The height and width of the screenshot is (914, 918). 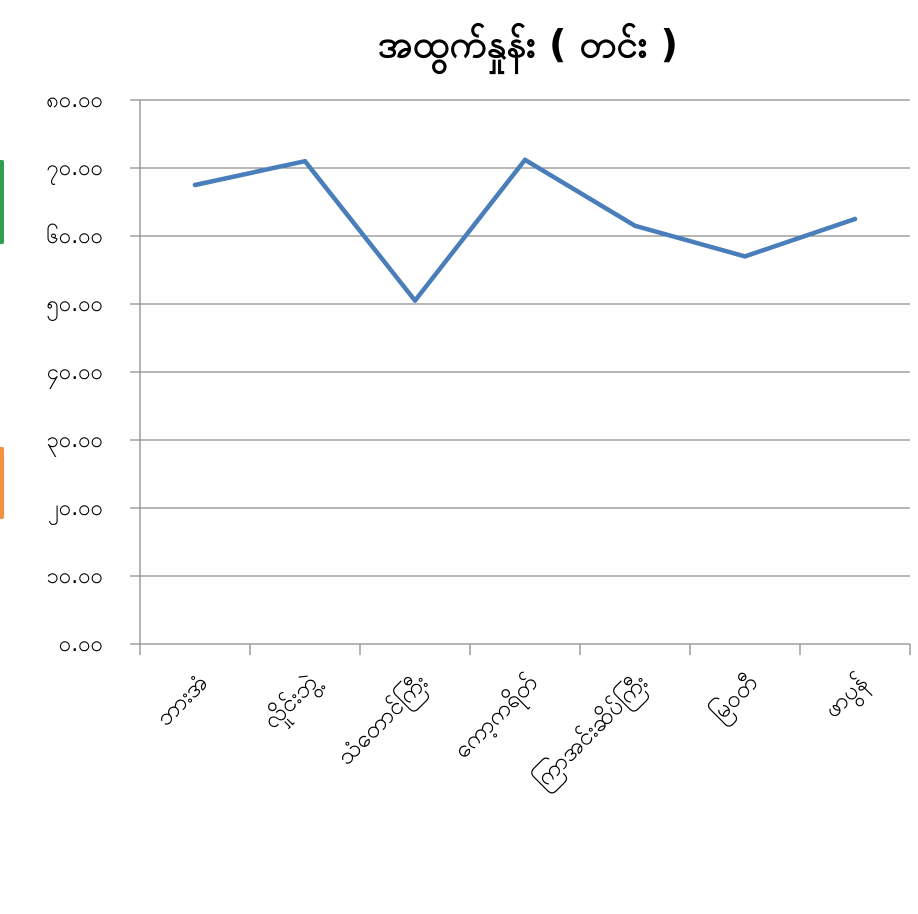 What do you see at coordinates (75, 306) in the screenshot?
I see `y-tick-label: ၅၀.၀၀` at bounding box center [75, 306].